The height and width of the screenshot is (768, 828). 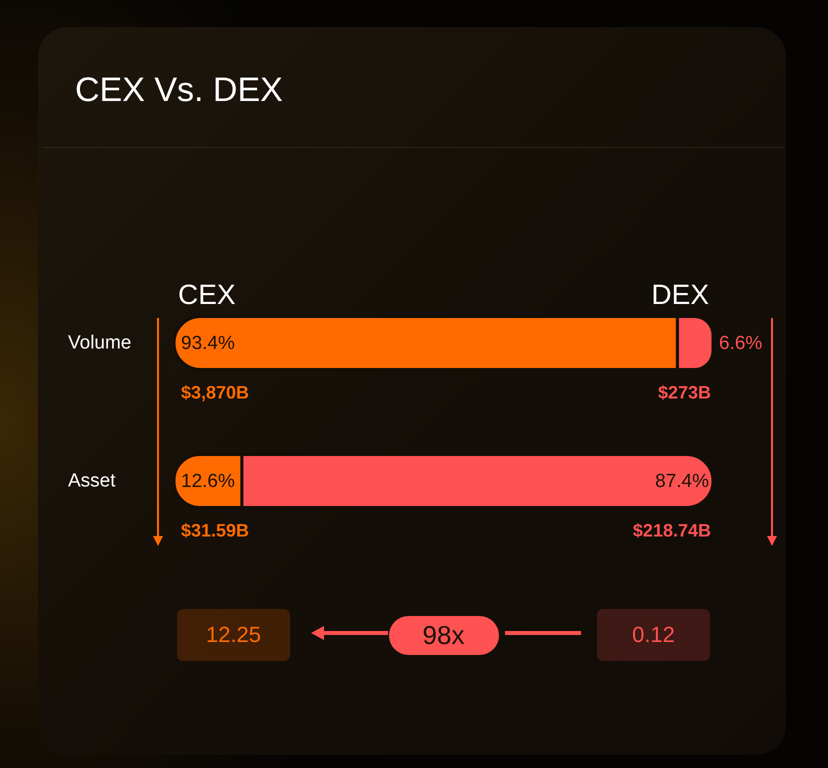 I want to click on data-label: 87.4%, so click(x=682, y=481).